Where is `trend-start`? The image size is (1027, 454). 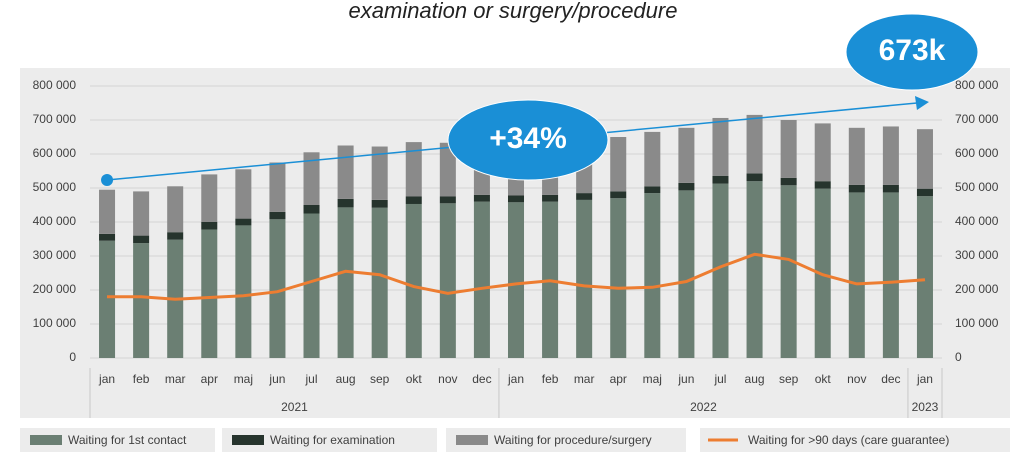
trend-start is located at coordinates (107, 180).